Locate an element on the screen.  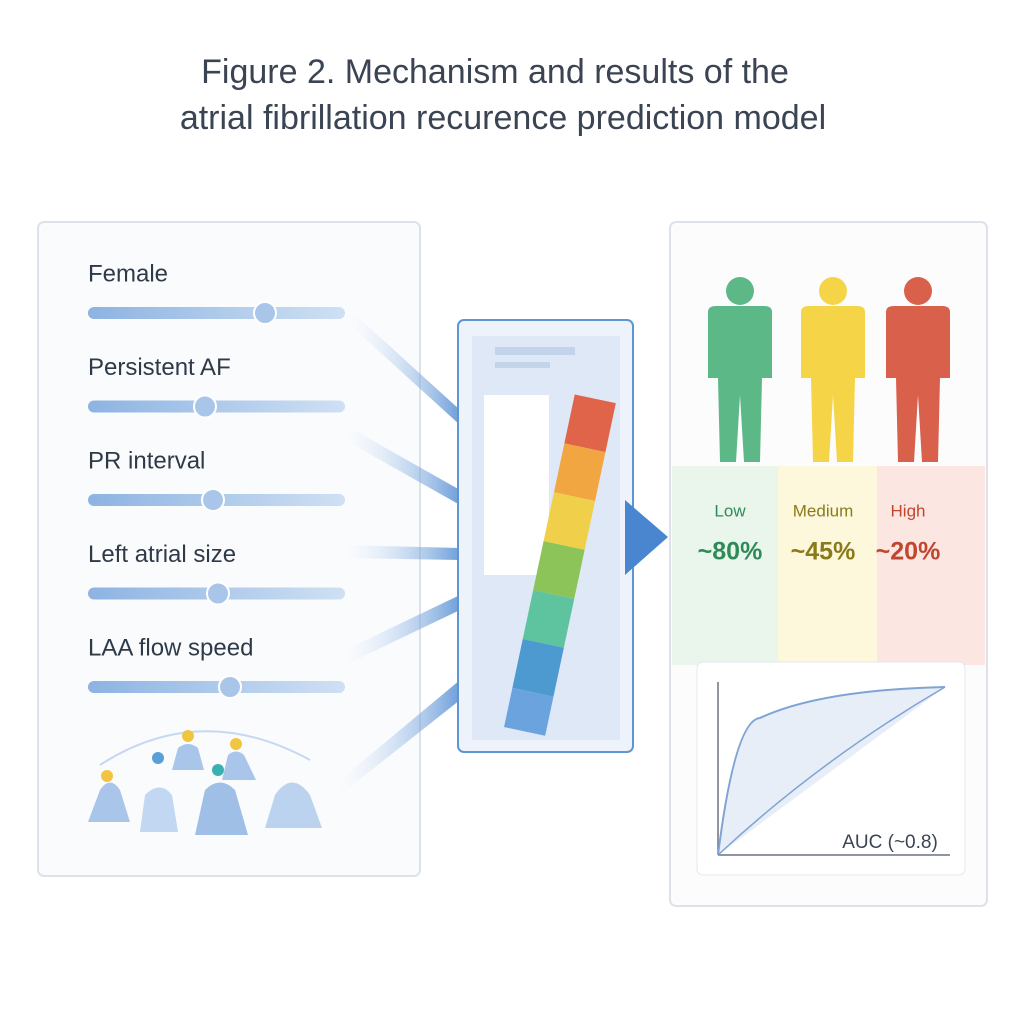
auc-label: AUC (~0.8) is located at coordinates (890, 842).